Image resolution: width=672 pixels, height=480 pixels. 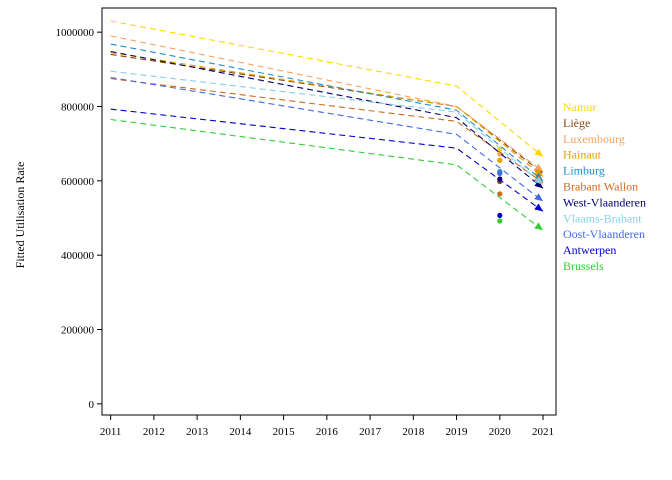 What do you see at coordinates (500, 221) in the screenshot?
I see `series-point-2020-brussels` at bounding box center [500, 221].